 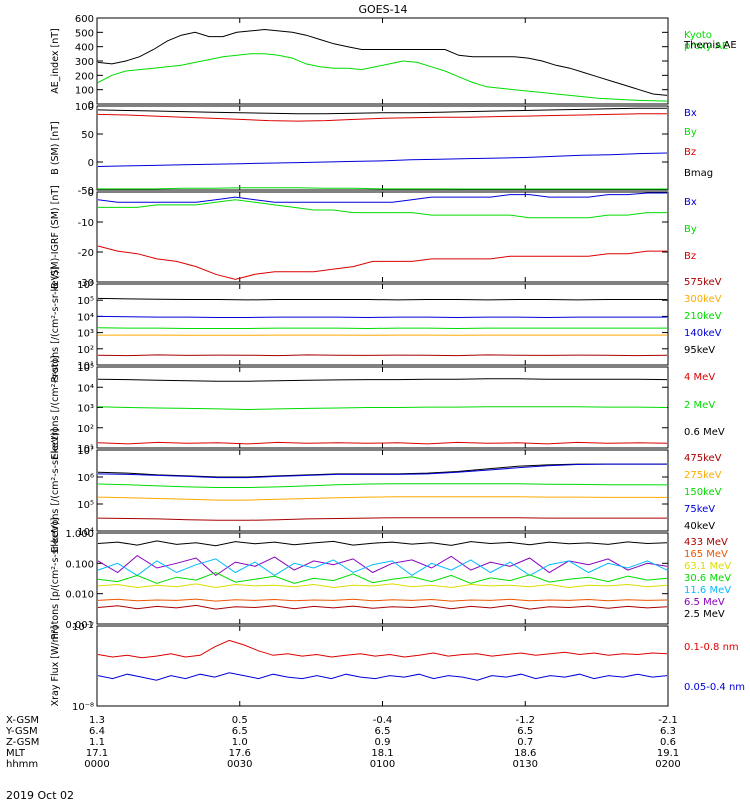 What do you see at coordinates (85, 334) in the screenshot?
I see `y-tick-label: 10³` at bounding box center [85, 334].